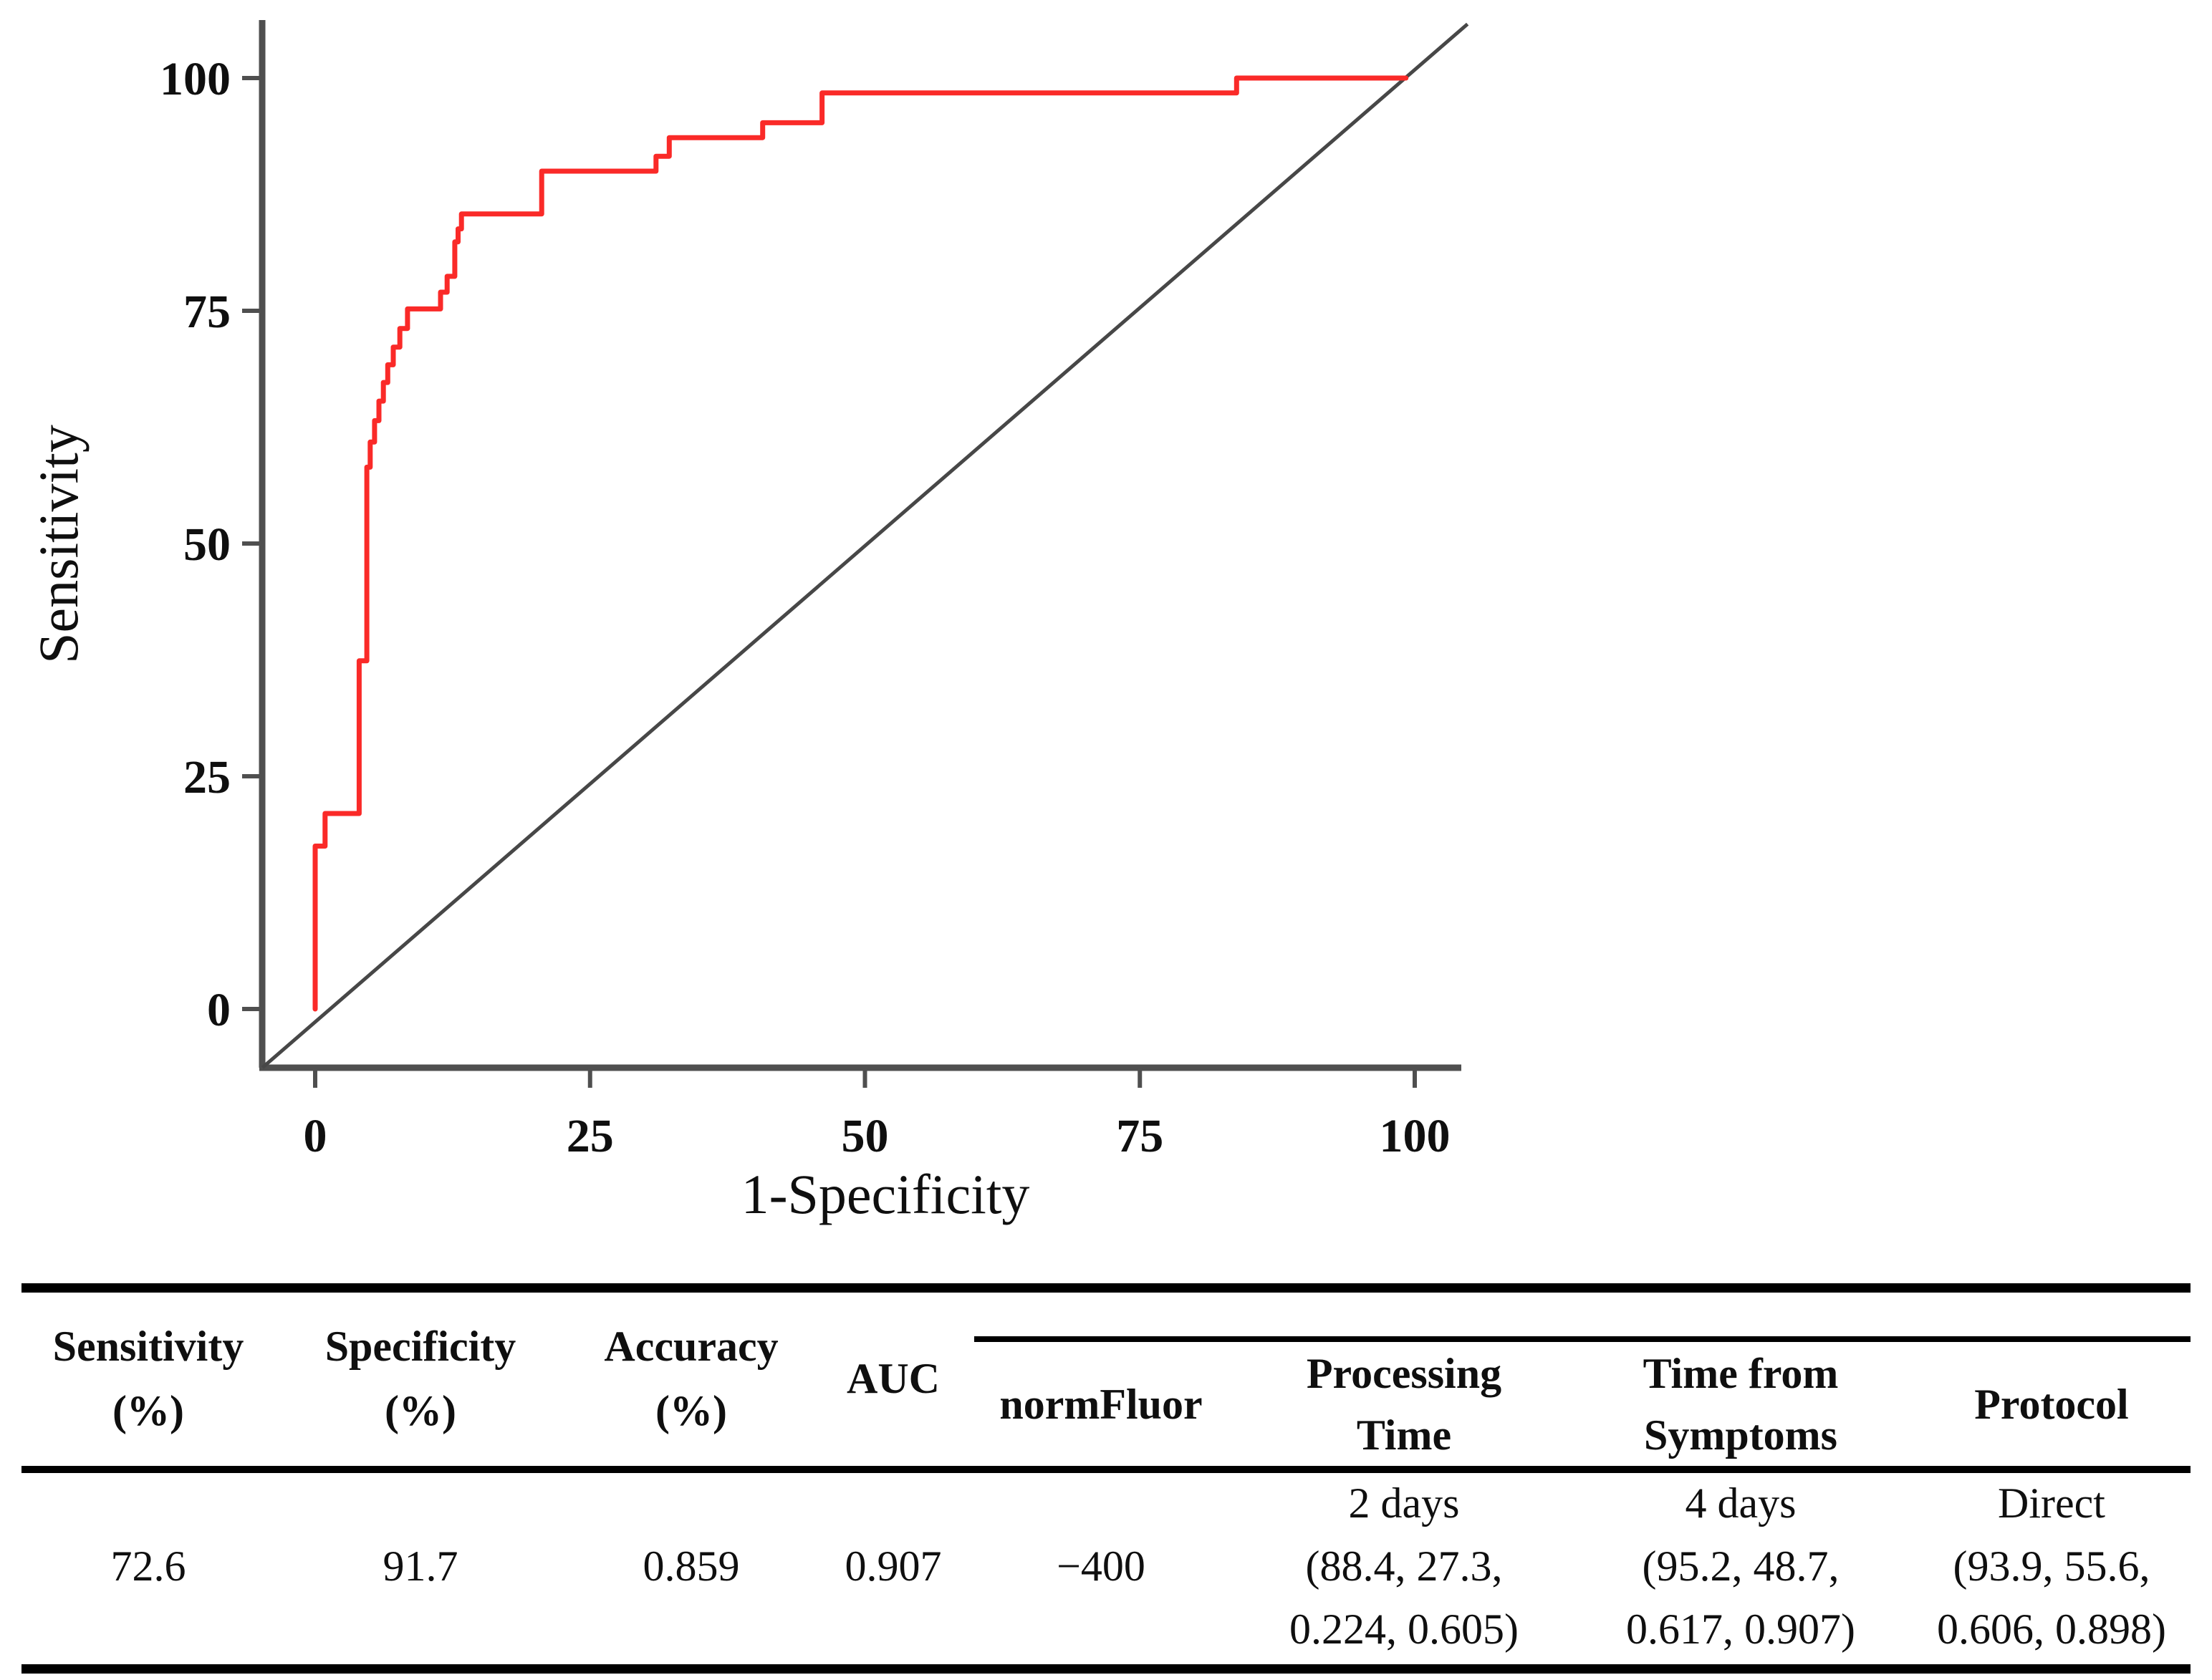 The image size is (2212, 1680). What do you see at coordinates (1106, 1669) in the screenshot?
I see `table-rule-bottom` at bounding box center [1106, 1669].